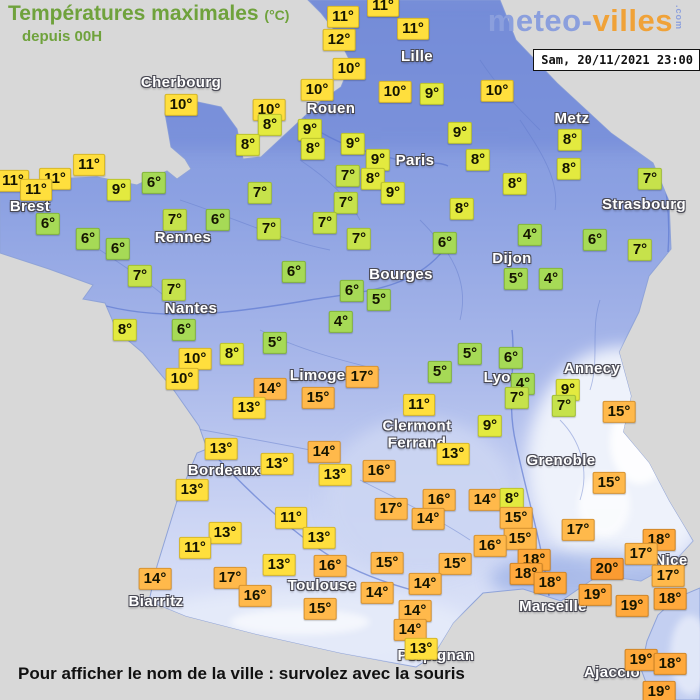  Describe the element at coordinates (339, 40) in the screenshot. I see `temp-label: 12°` at that location.